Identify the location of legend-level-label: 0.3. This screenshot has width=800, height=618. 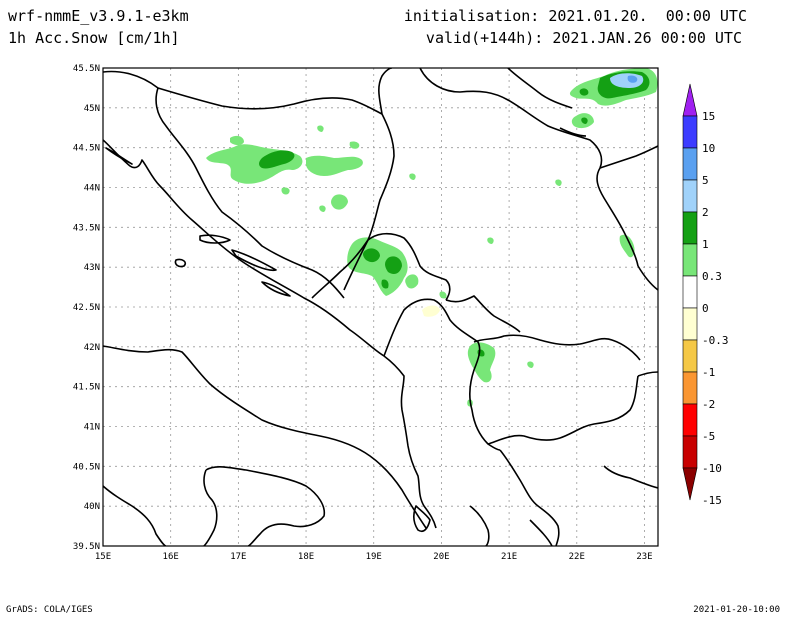
(712, 276).